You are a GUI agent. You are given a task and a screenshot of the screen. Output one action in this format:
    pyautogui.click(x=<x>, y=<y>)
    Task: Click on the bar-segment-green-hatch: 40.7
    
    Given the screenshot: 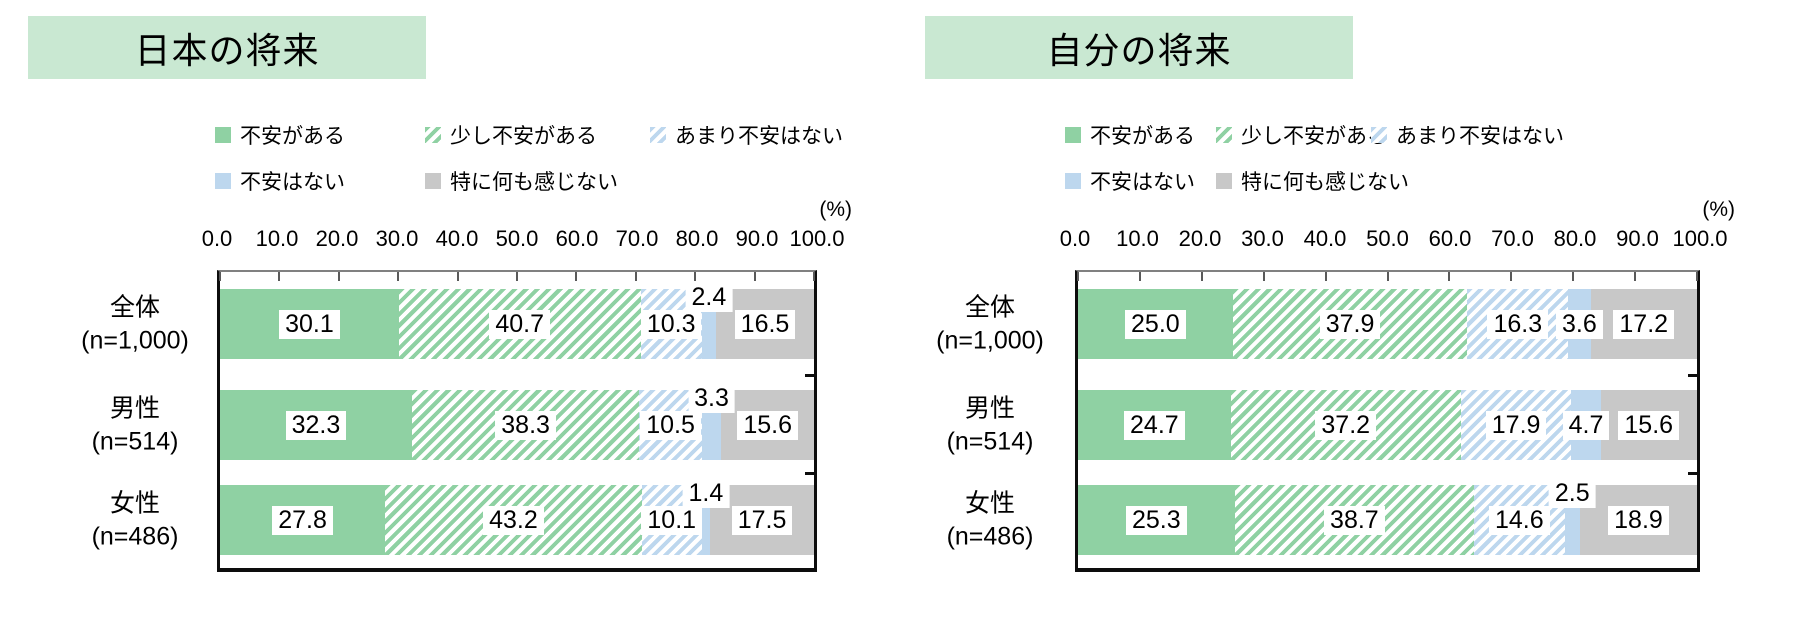 What is the action you would take?
    pyautogui.click(x=519, y=324)
    